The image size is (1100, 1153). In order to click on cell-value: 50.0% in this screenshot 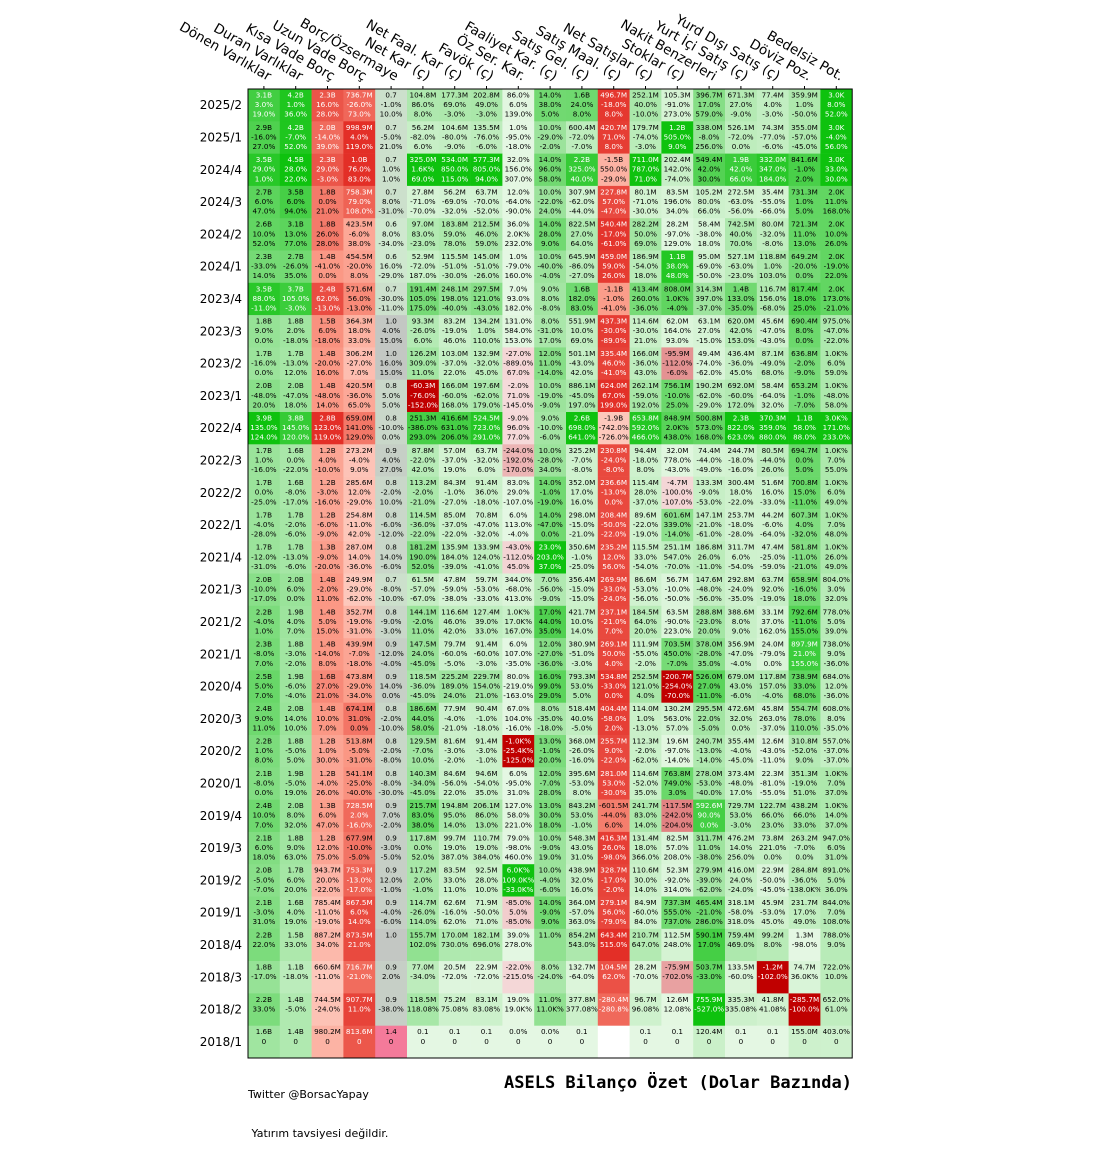, I will do `click(613, 653)`.